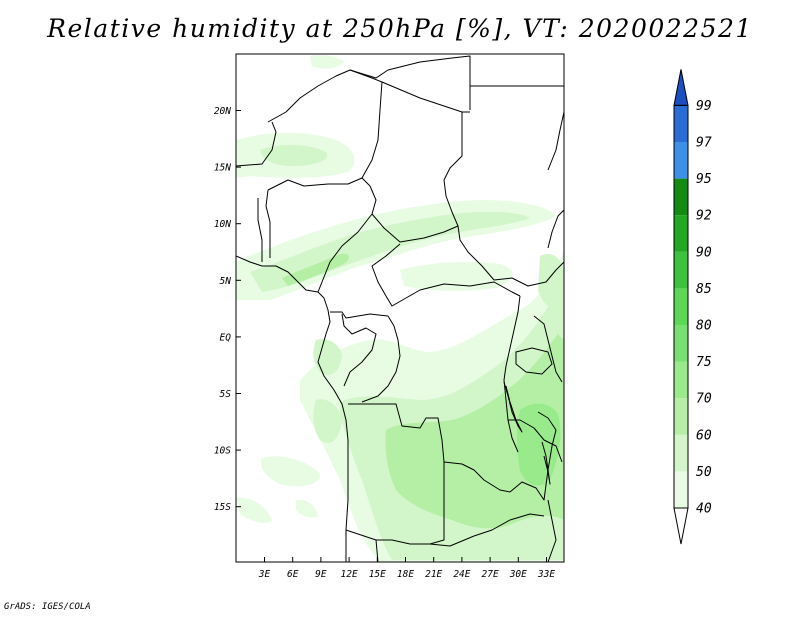 The image size is (800, 618). What do you see at coordinates (704, 143) in the screenshot?
I see `colorbar-label: 97` at bounding box center [704, 143].